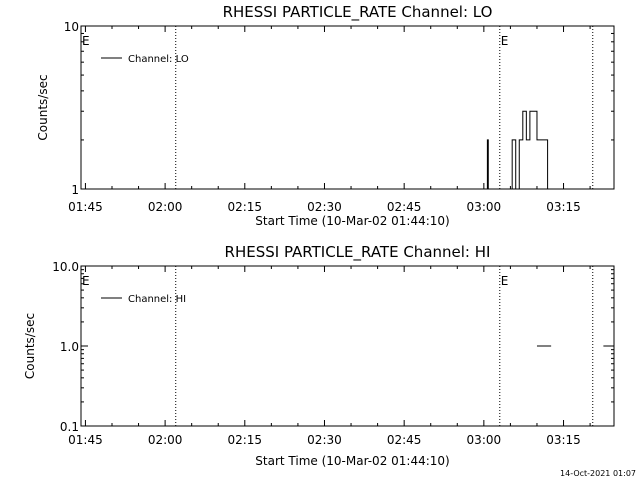 This screenshot has height=480, width=640. I want to click on y-tick-label: 1, so click(75, 190).